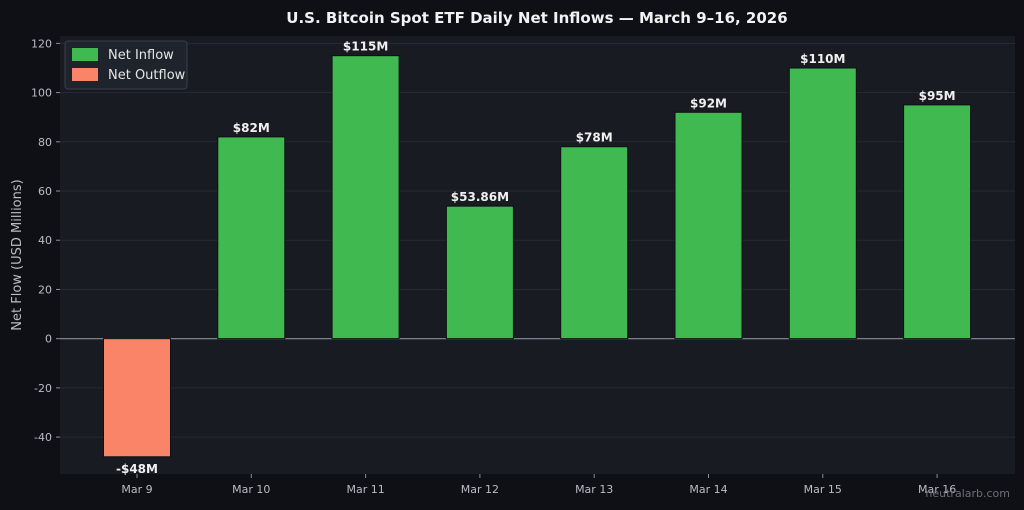 Image resolution: width=1024 pixels, height=510 pixels. What do you see at coordinates (937, 96) in the screenshot?
I see `data-label: $95M` at bounding box center [937, 96].